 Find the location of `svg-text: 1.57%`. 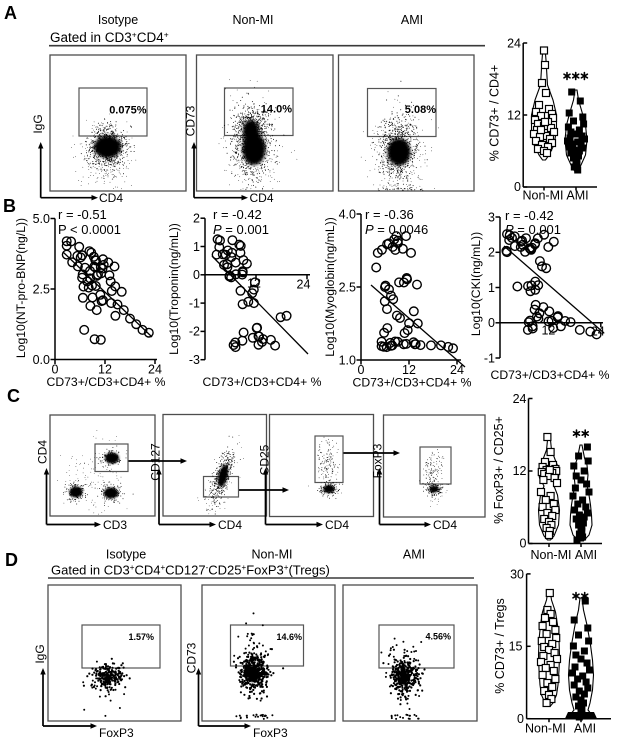

svg-text: 1.57% is located at coordinates (141, 637).